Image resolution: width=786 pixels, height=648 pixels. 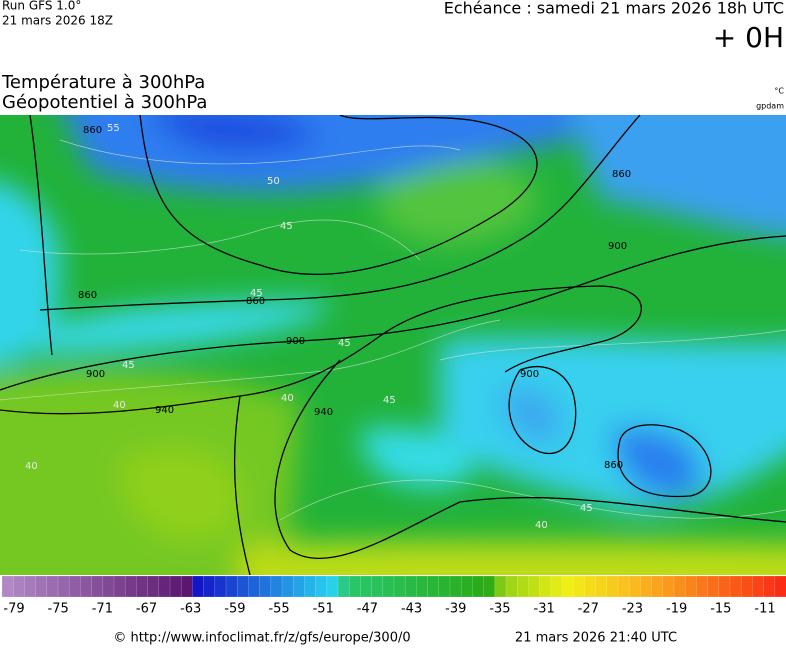 I want to click on colorbar-tick-label: -51, so click(x=323, y=609).